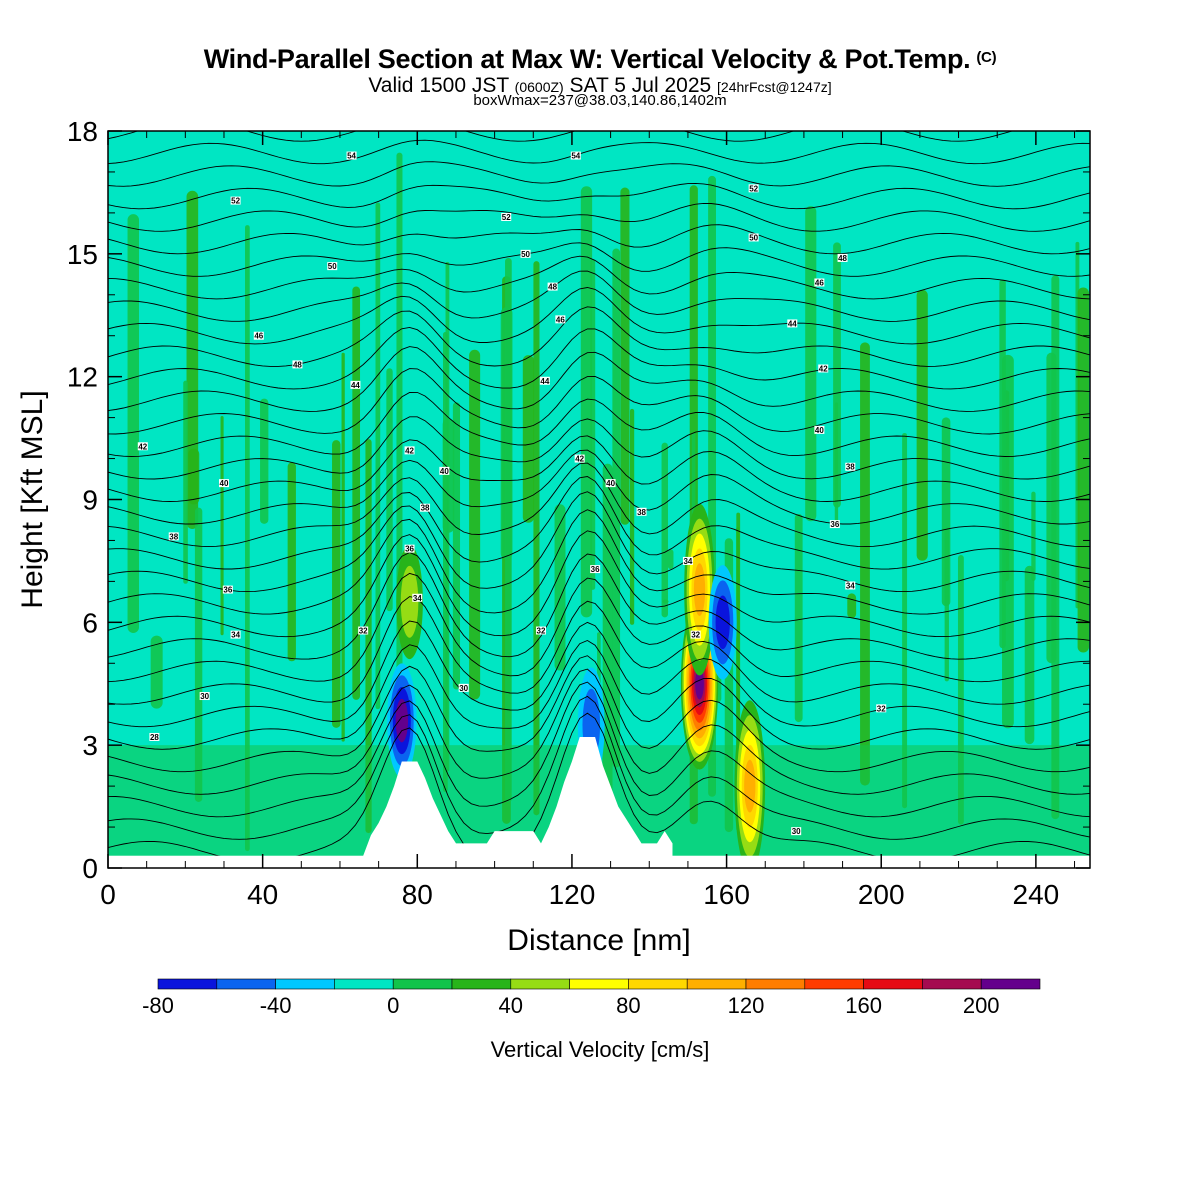 This screenshot has width=1200, height=1200. I want to click on contour-label: 28, so click(154, 737).